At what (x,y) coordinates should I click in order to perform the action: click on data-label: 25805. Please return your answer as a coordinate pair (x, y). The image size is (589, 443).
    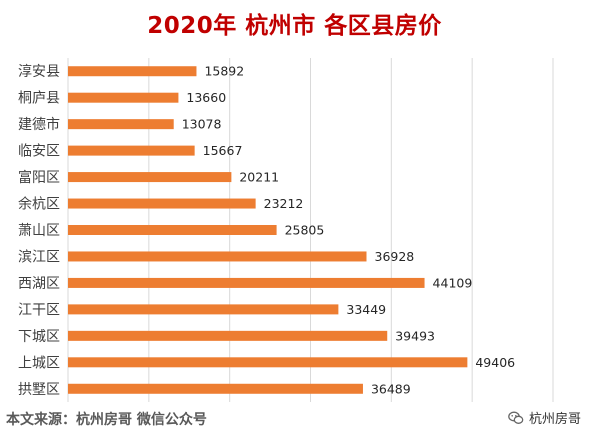
    Looking at the image, I should click on (305, 230).